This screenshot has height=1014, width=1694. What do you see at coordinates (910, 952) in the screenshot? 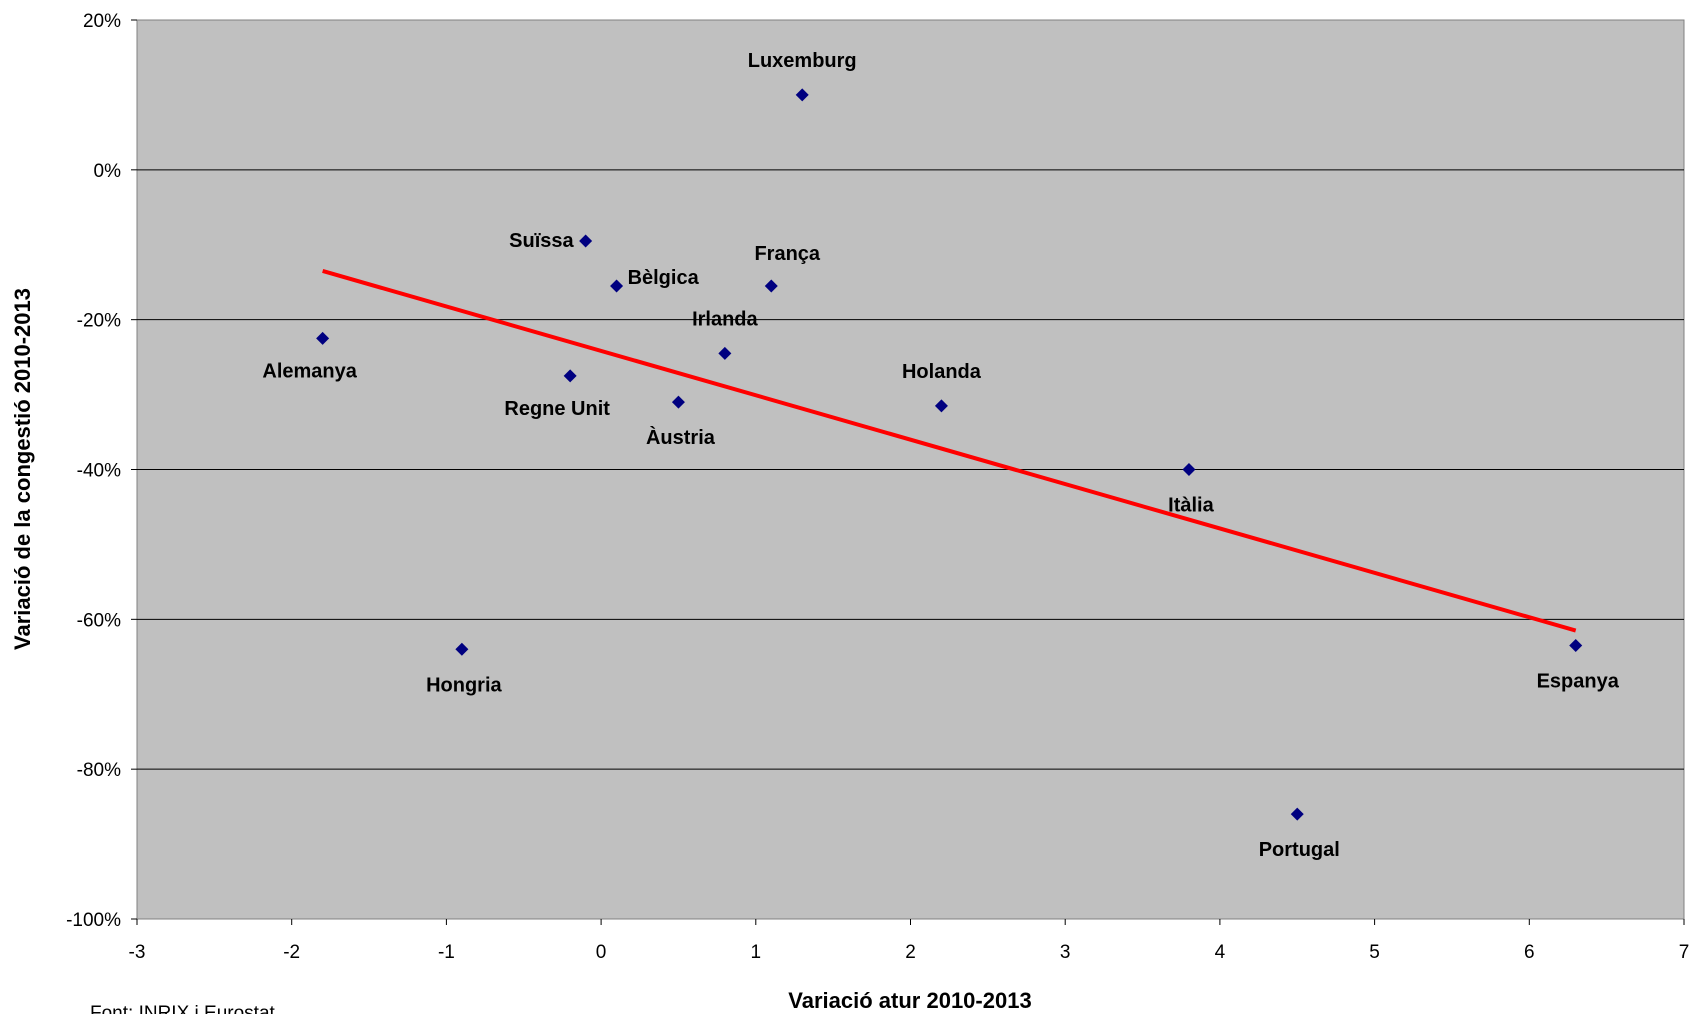
I see `x-tick-label: 2` at bounding box center [910, 952].